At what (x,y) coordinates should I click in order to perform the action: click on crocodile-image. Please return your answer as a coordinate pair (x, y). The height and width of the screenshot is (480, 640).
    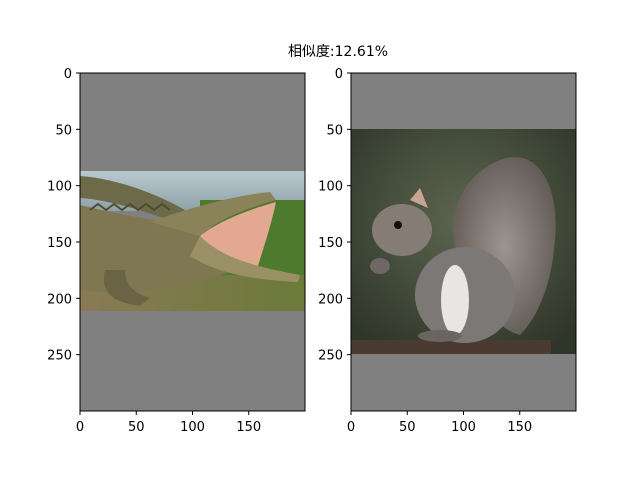
    Looking at the image, I should click on (192, 241).